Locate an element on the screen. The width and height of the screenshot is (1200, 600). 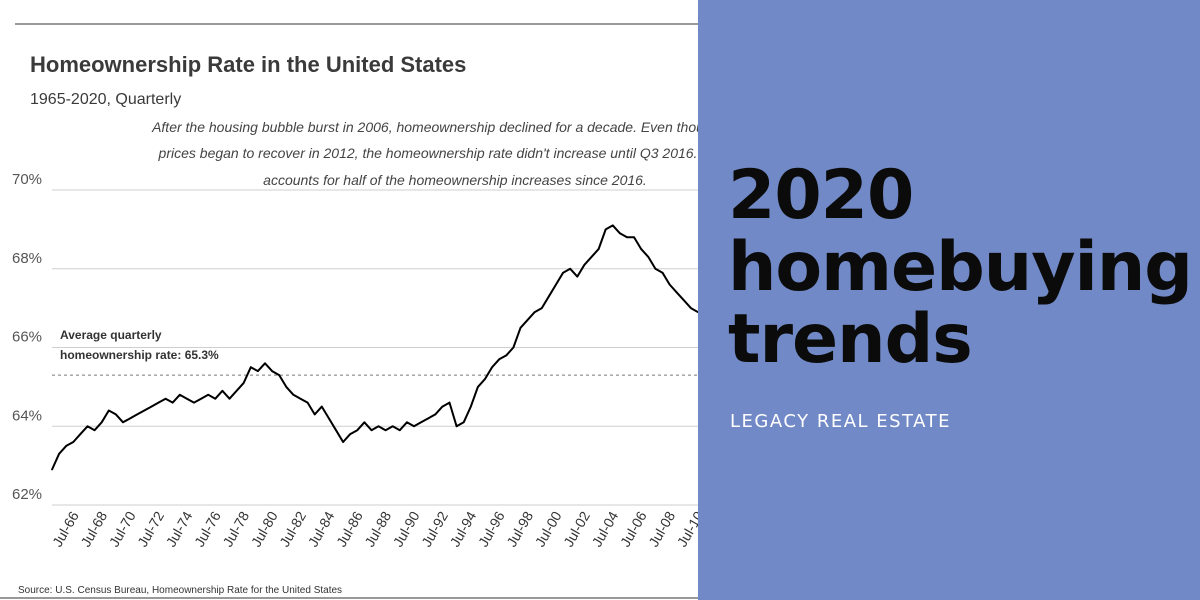
x-tick-label: Jul-92 is located at coordinates (434, 528).